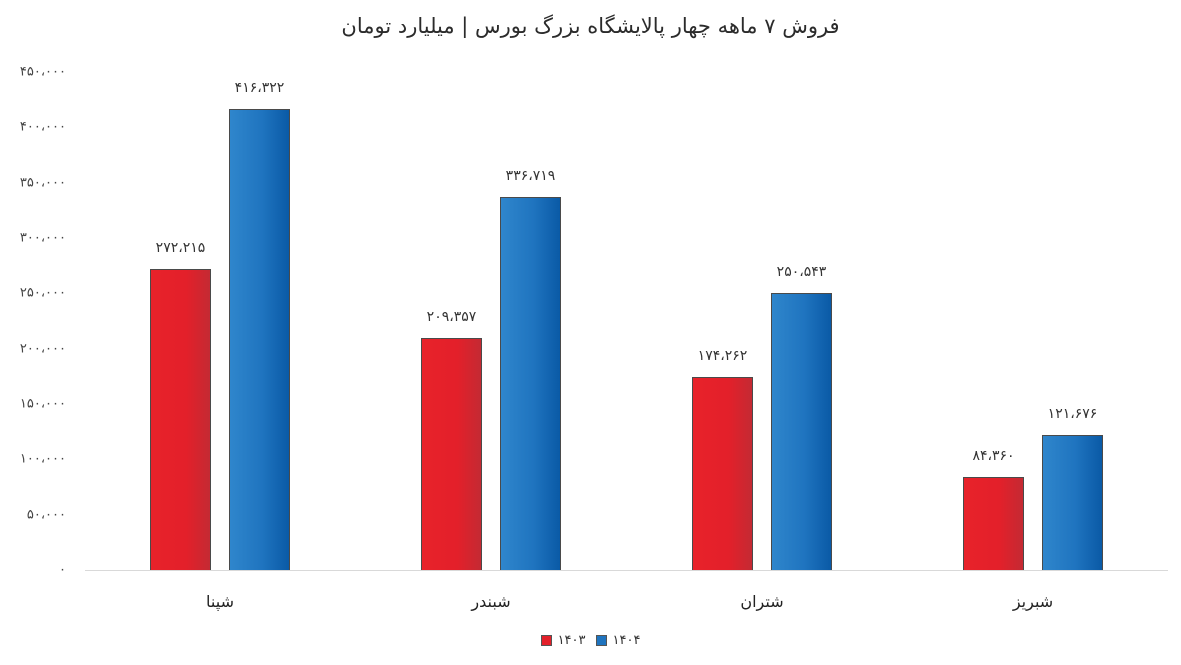 The width and height of the screenshot is (1181, 665). What do you see at coordinates (46, 515) in the screenshot?
I see `y-tick-label: ۵۰،۰۰۰` at bounding box center [46, 515].